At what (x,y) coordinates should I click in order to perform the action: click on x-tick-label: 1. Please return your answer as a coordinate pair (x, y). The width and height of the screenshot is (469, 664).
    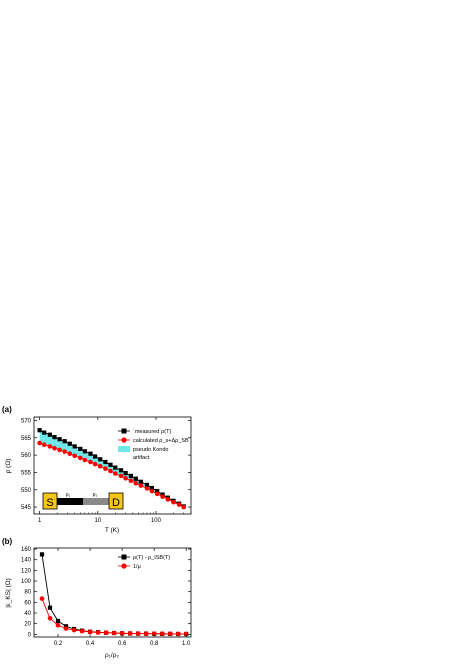
    Looking at the image, I should click on (40, 521).